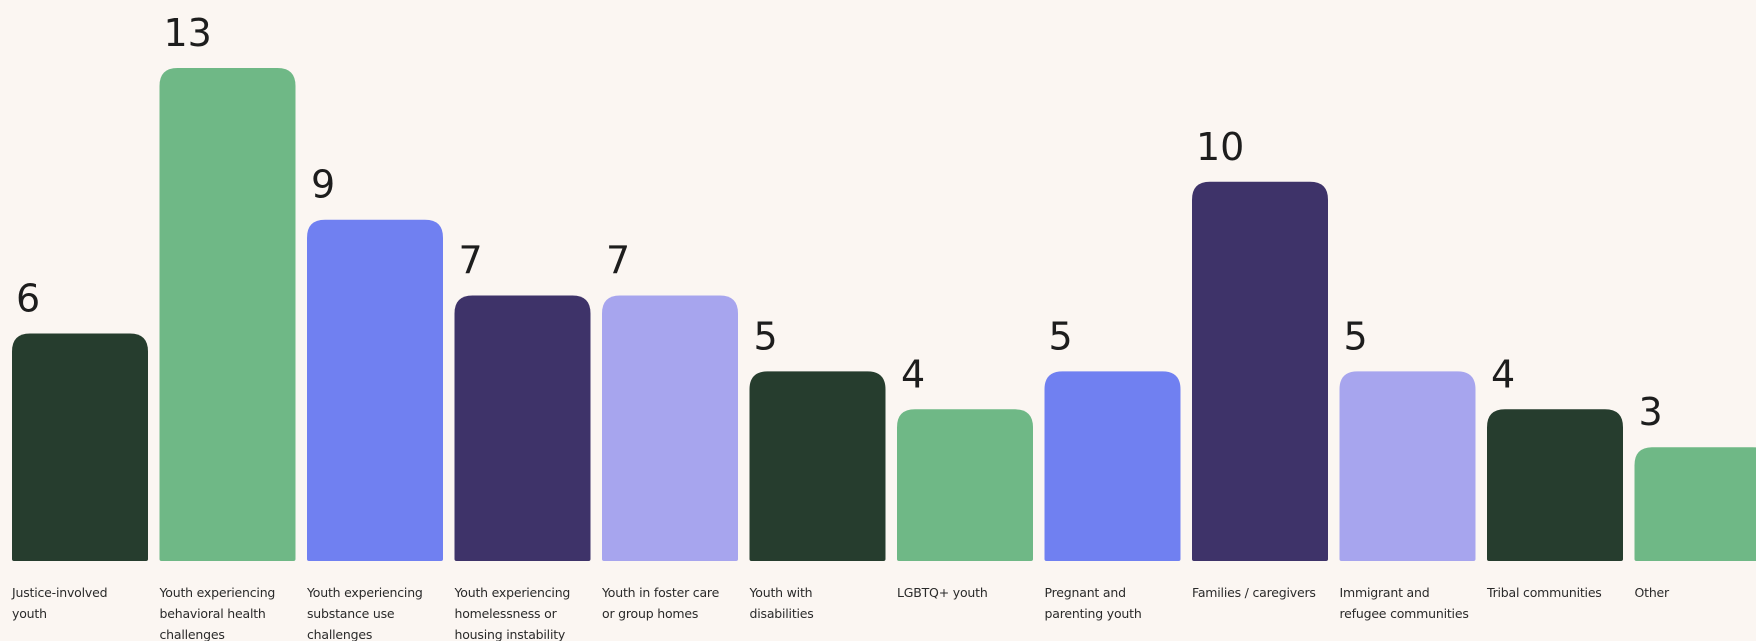  What do you see at coordinates (766, 336) in the screenshot?
I see `value-label-6: 5` at bounding box center [766, 336].